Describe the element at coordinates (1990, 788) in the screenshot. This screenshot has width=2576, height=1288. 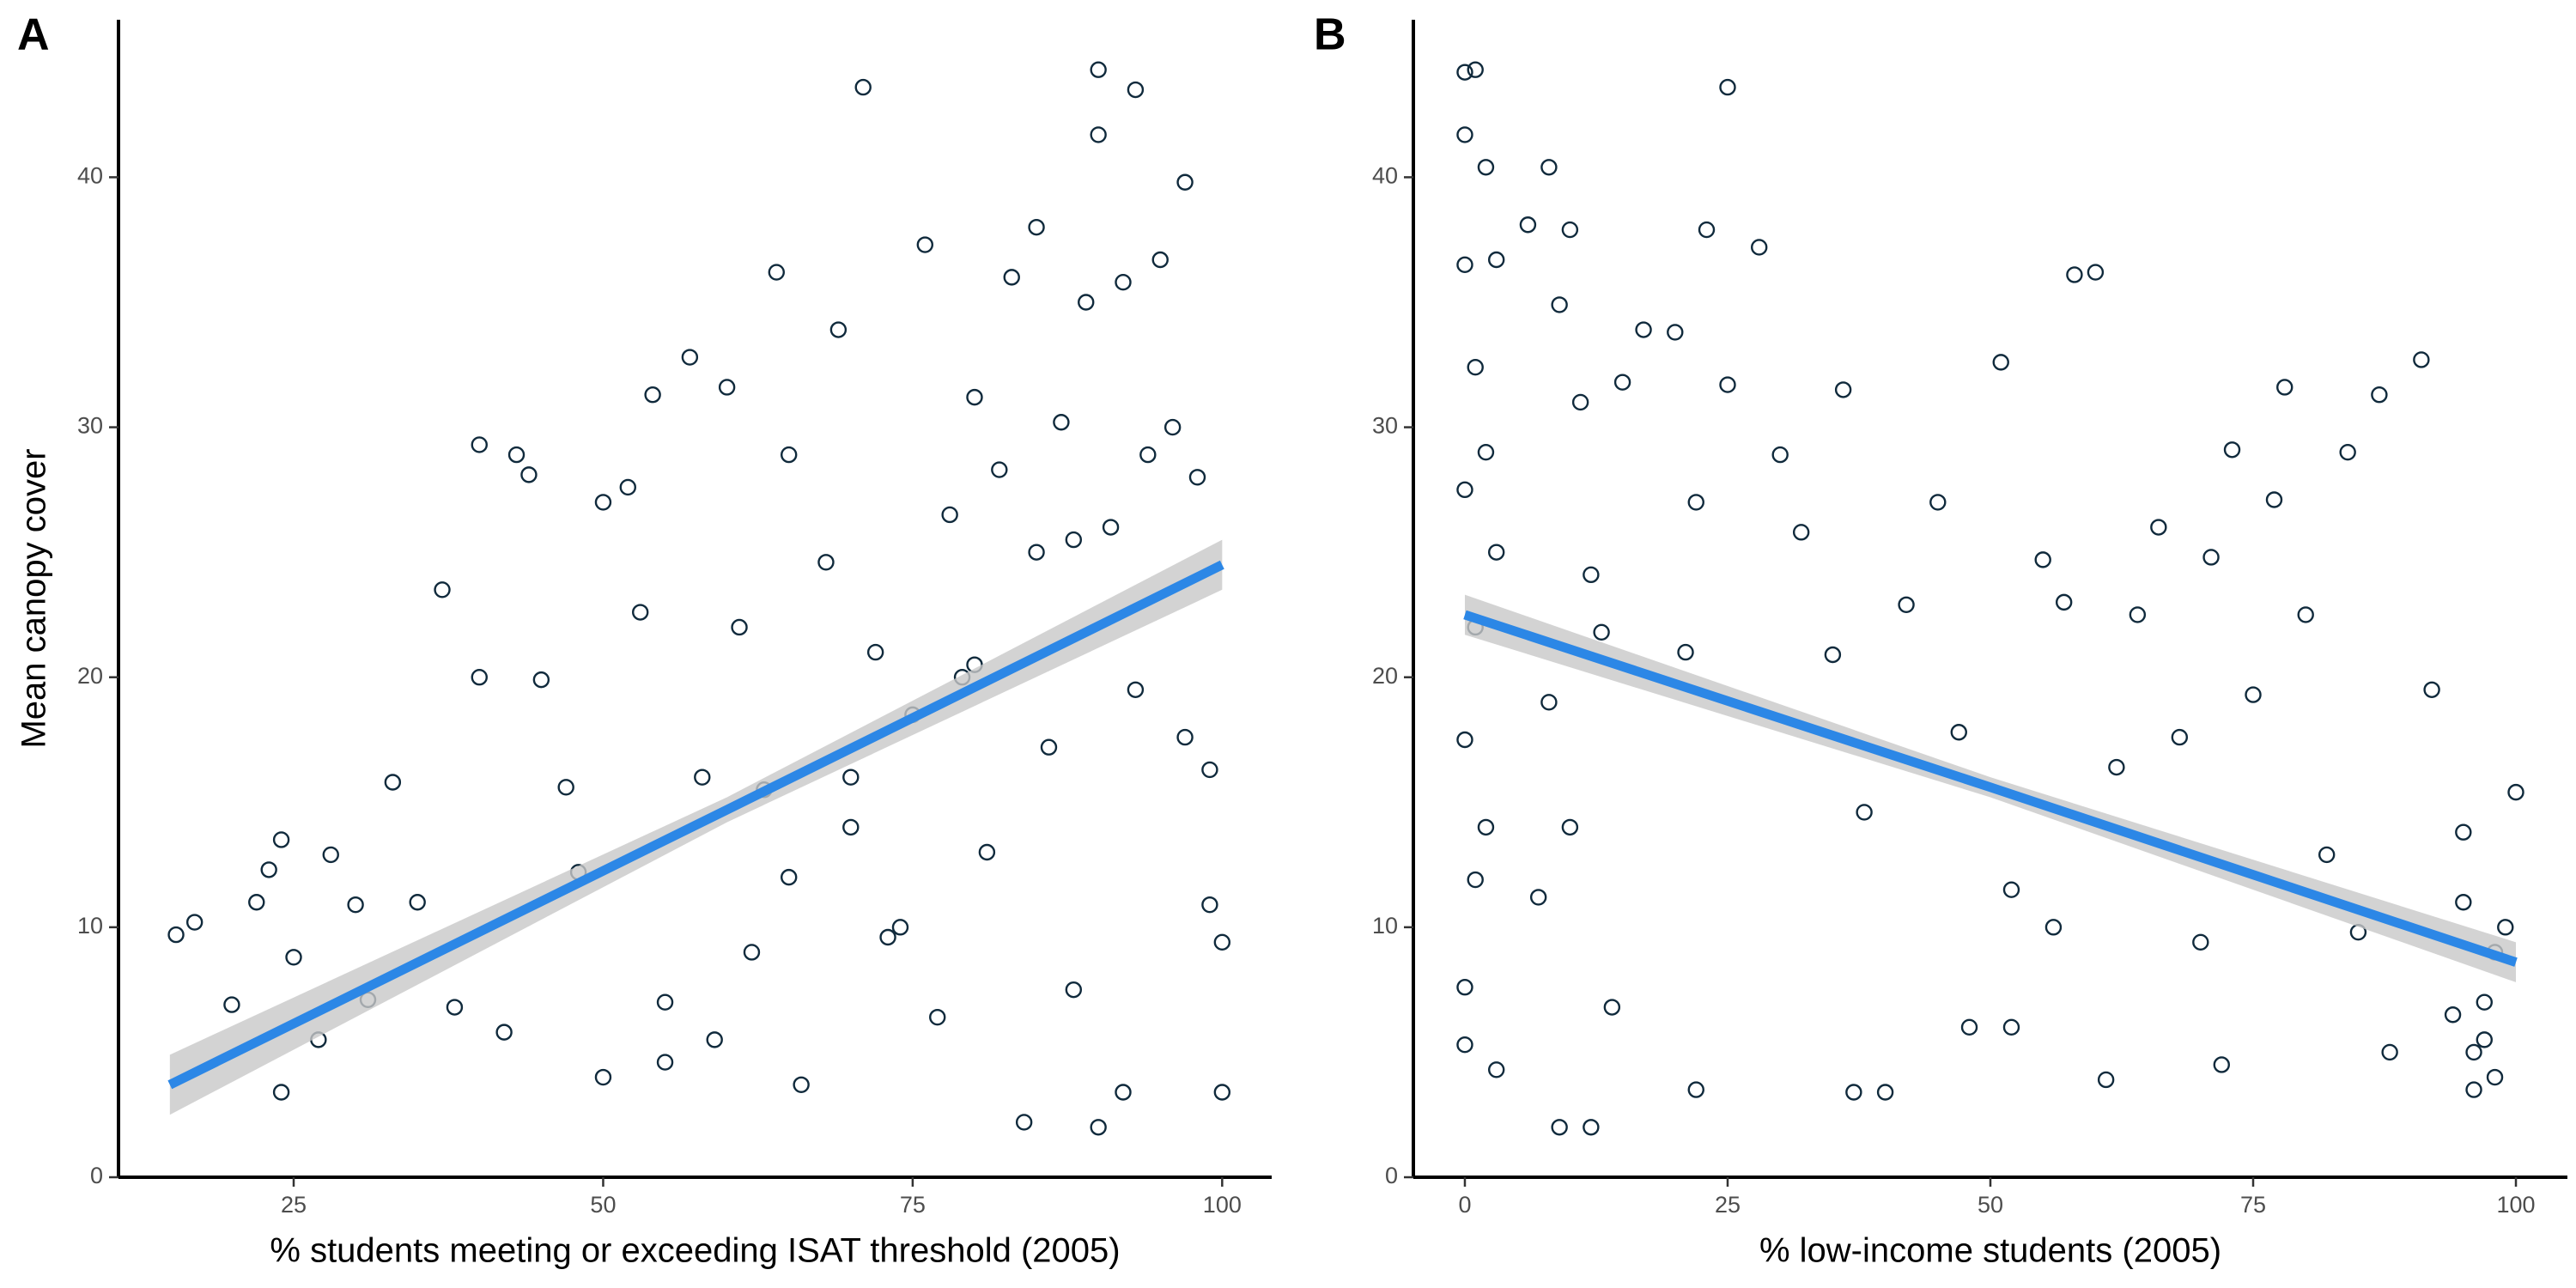
I see `trend-line` at that location.